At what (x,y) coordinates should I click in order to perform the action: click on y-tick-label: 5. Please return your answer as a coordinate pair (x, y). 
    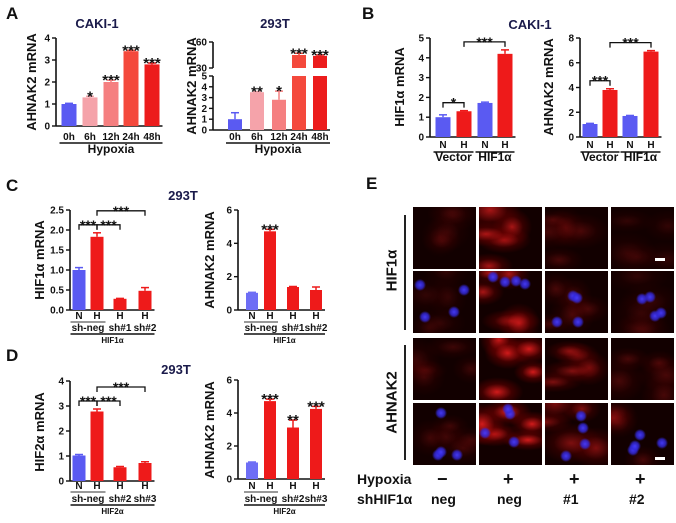
    Looking at the image, I should click on (204, 77).